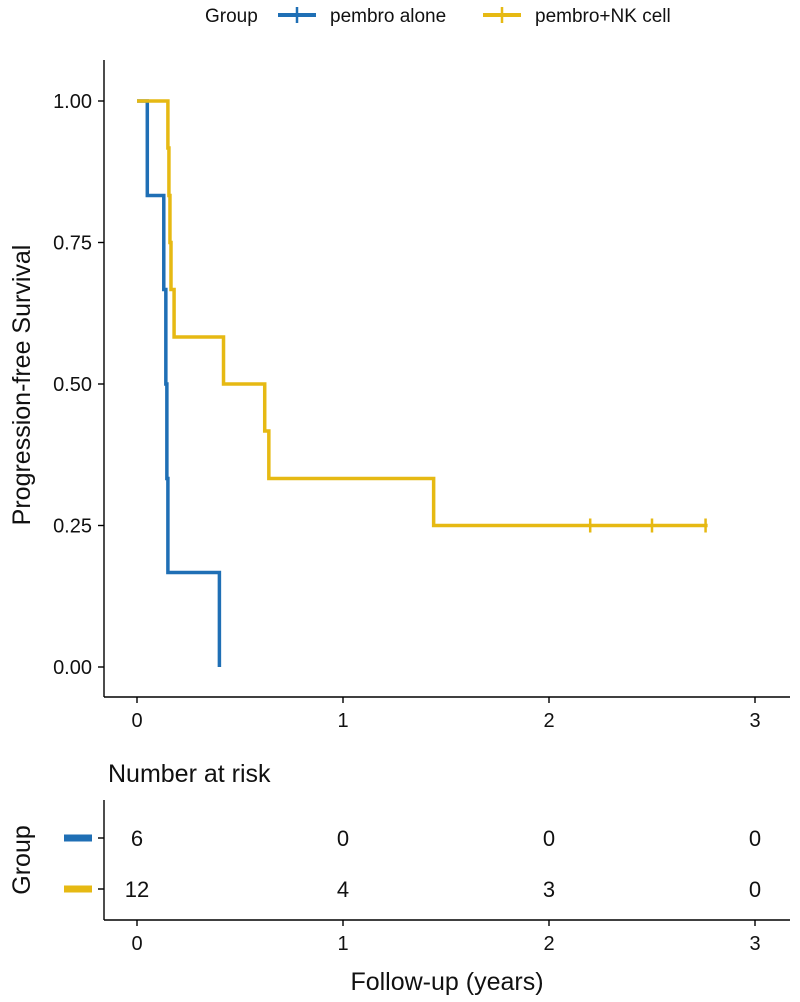 Image resolution: width=800 pixels, height=1002 pixels. I want to click on legend-title: Group, so click(231, 16).